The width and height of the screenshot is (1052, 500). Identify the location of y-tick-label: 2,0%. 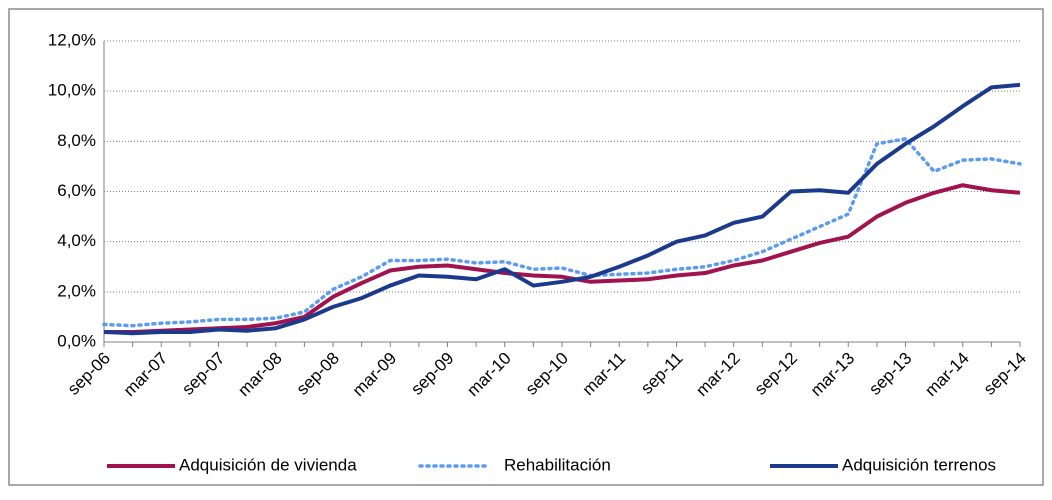
(76, 290).